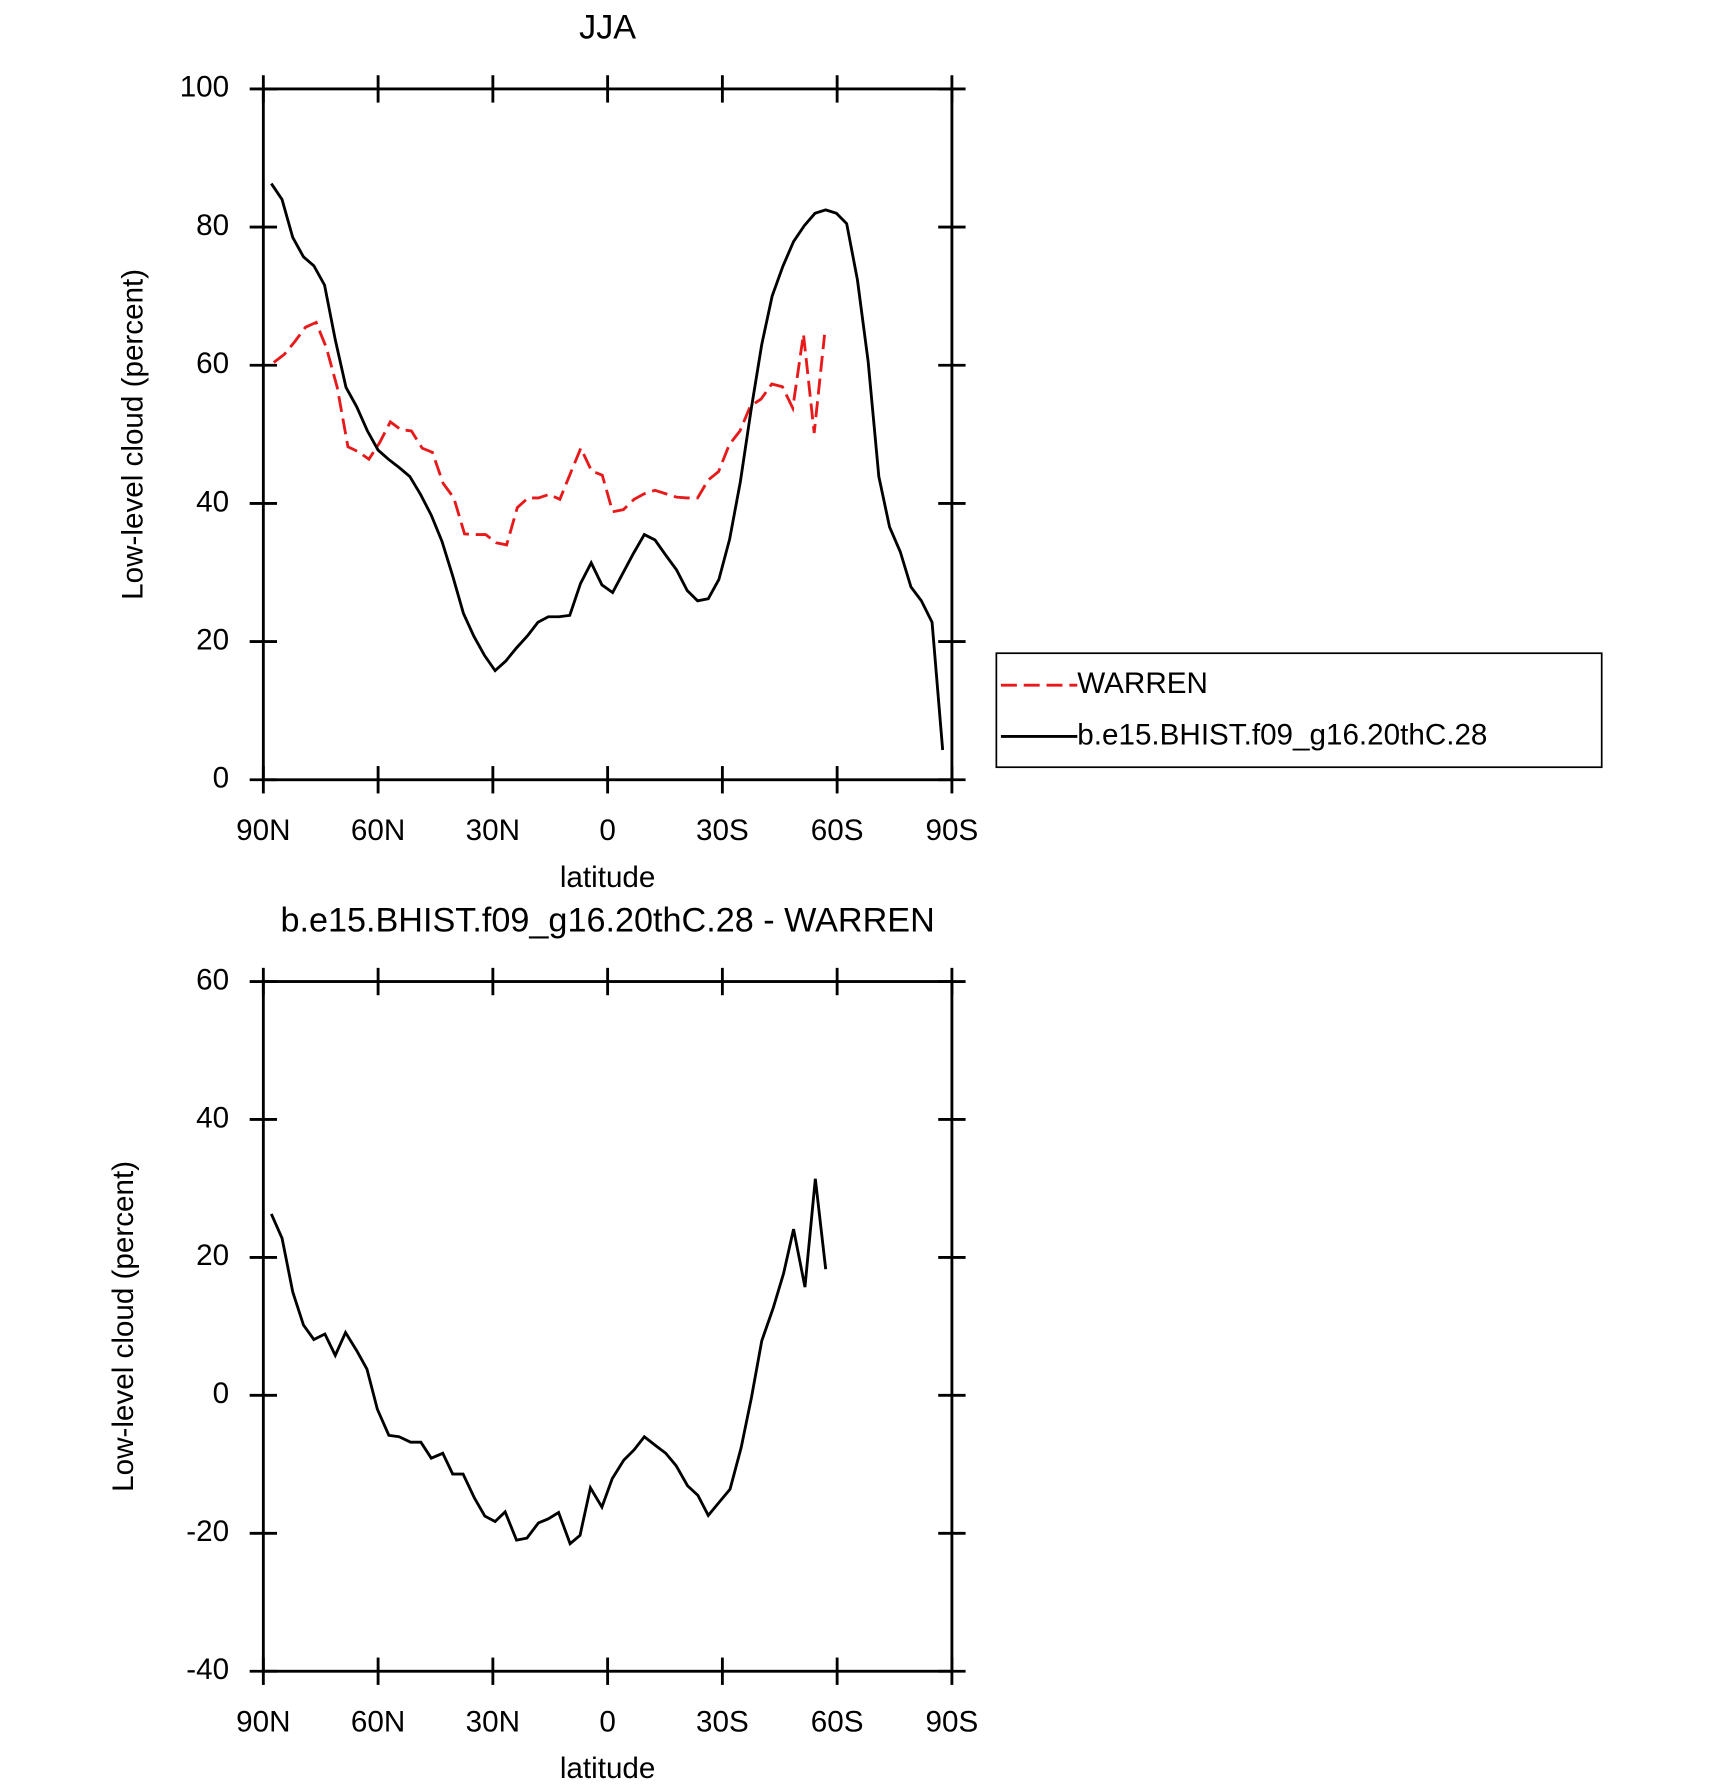 The width and height of the screenshot is (1710, 1789). Describe the element at coordinates (1142, 683) in the screenshot. I see `legend-label: WARREN` at that location.